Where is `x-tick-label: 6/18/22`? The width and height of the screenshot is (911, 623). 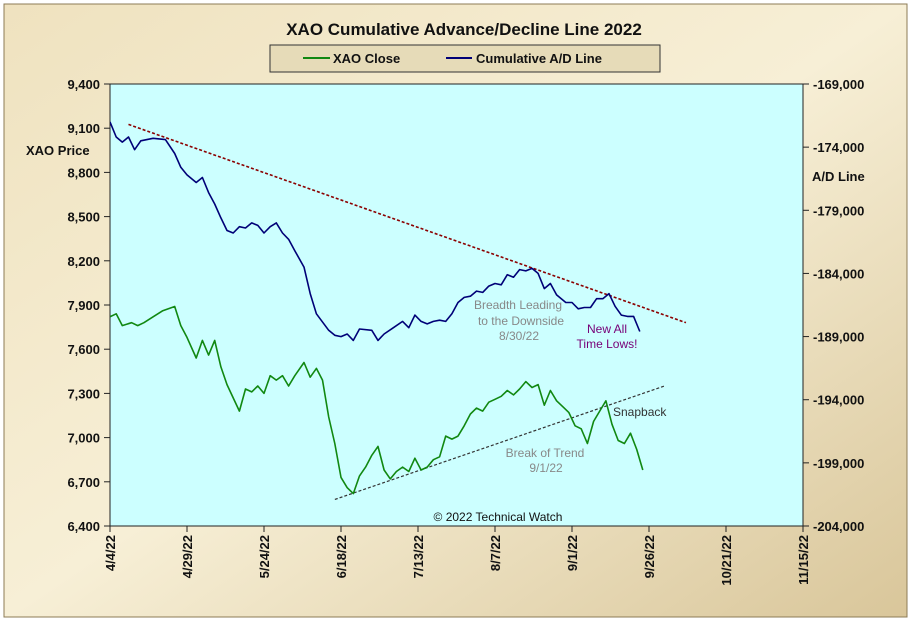
x-tick-label: 6/18/22 is located at coordinates (341, 556).